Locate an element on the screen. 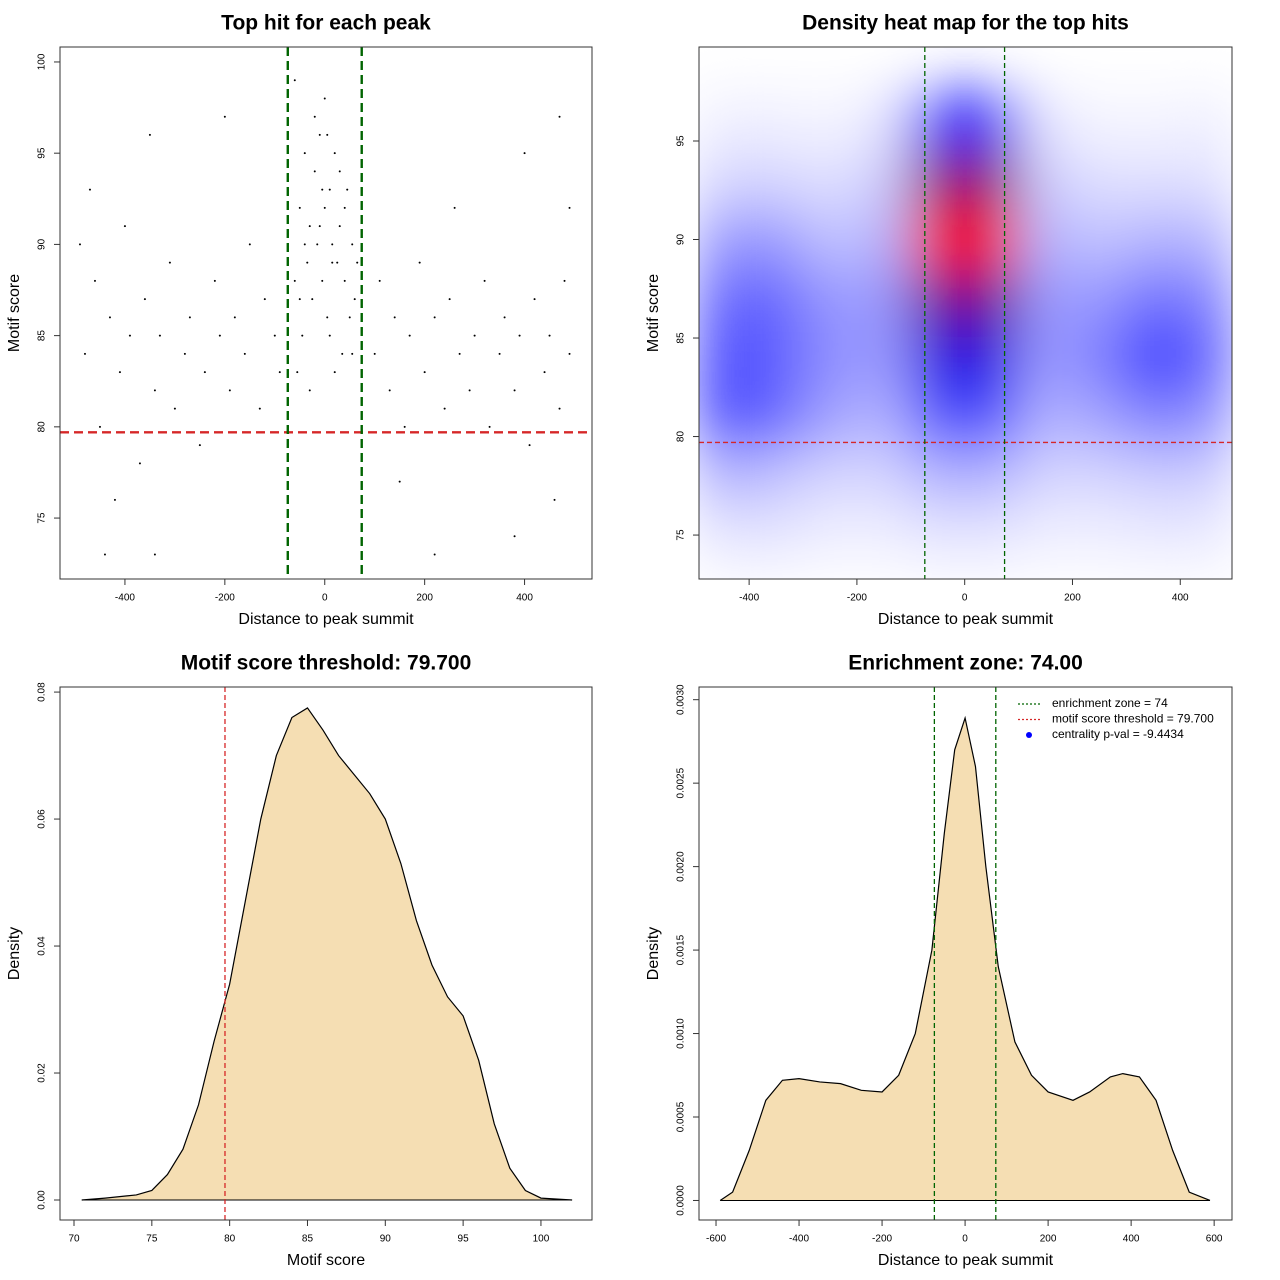  y-tick-label: 0.06 is located at coordinates (42, 819).